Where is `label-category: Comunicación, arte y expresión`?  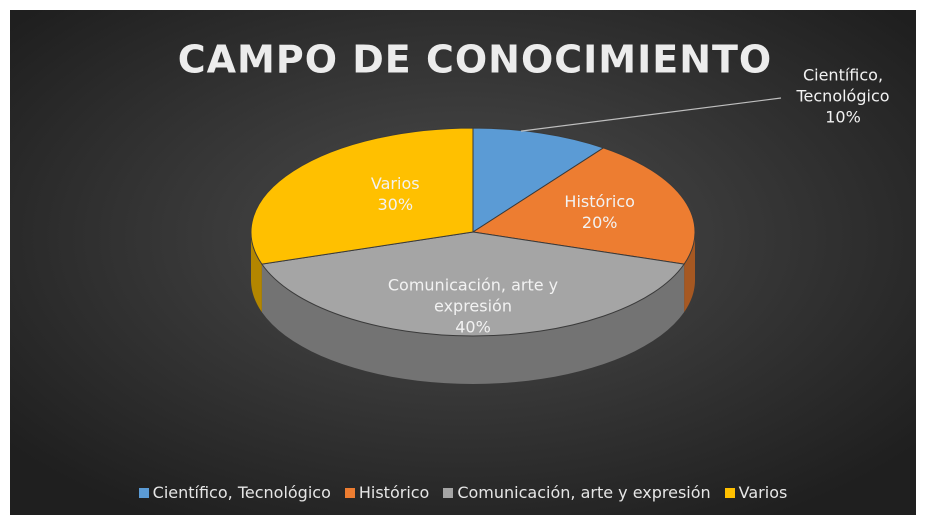
label-category: Comunicación, arte y expresión is located at coordinates (473, 295).